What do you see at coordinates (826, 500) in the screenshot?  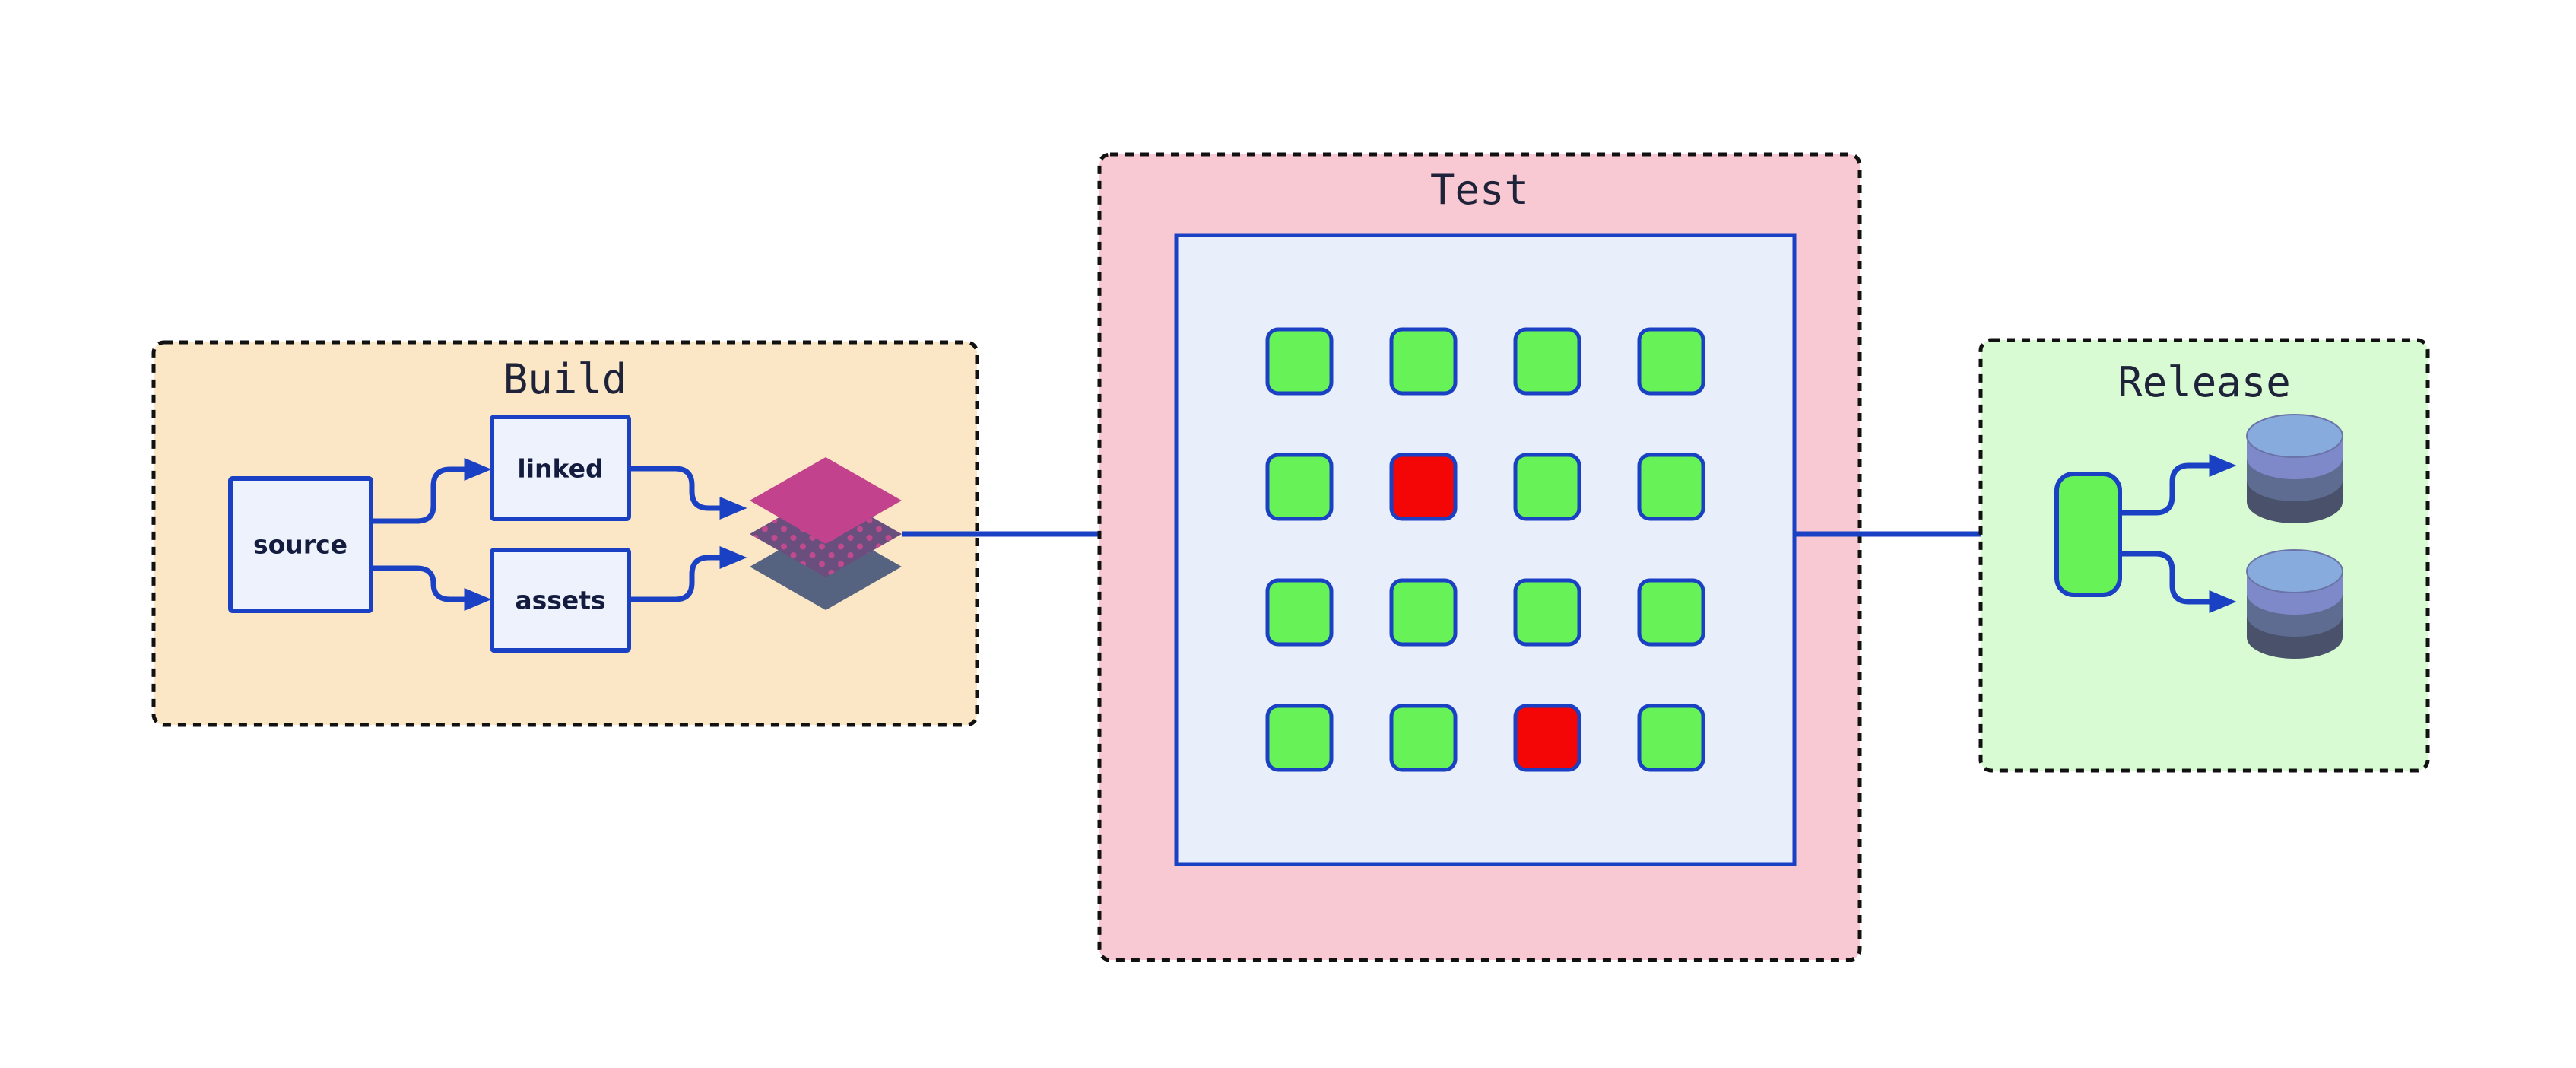 I see `layer-top` at bounding box center [826, 500].